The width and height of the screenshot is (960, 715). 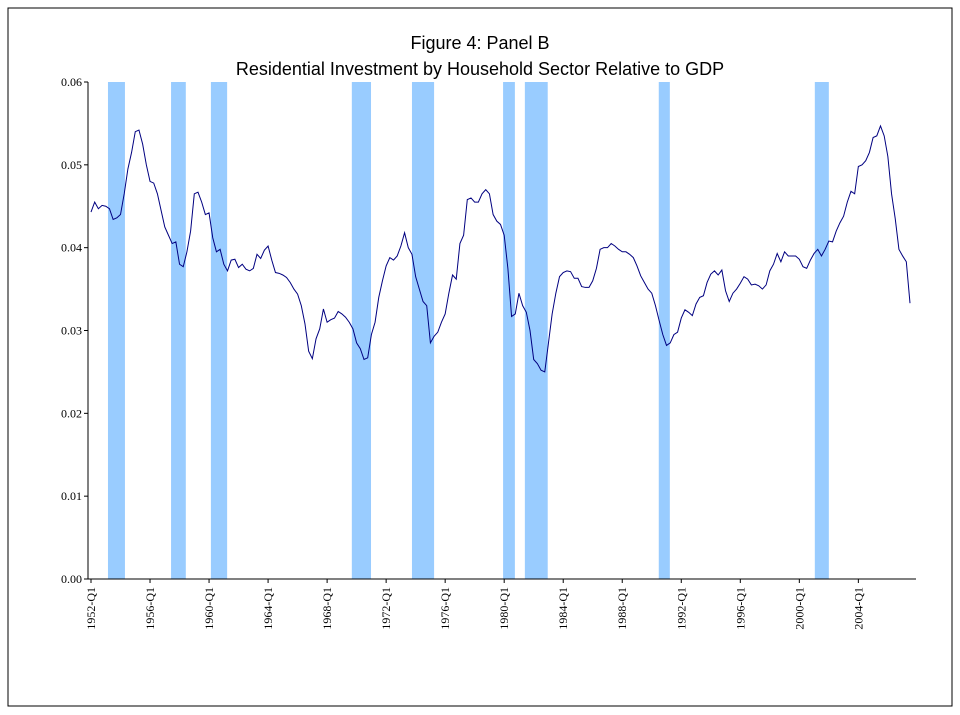 I want to click on y-tick-label: 0.00, so click(x=71, y=579).